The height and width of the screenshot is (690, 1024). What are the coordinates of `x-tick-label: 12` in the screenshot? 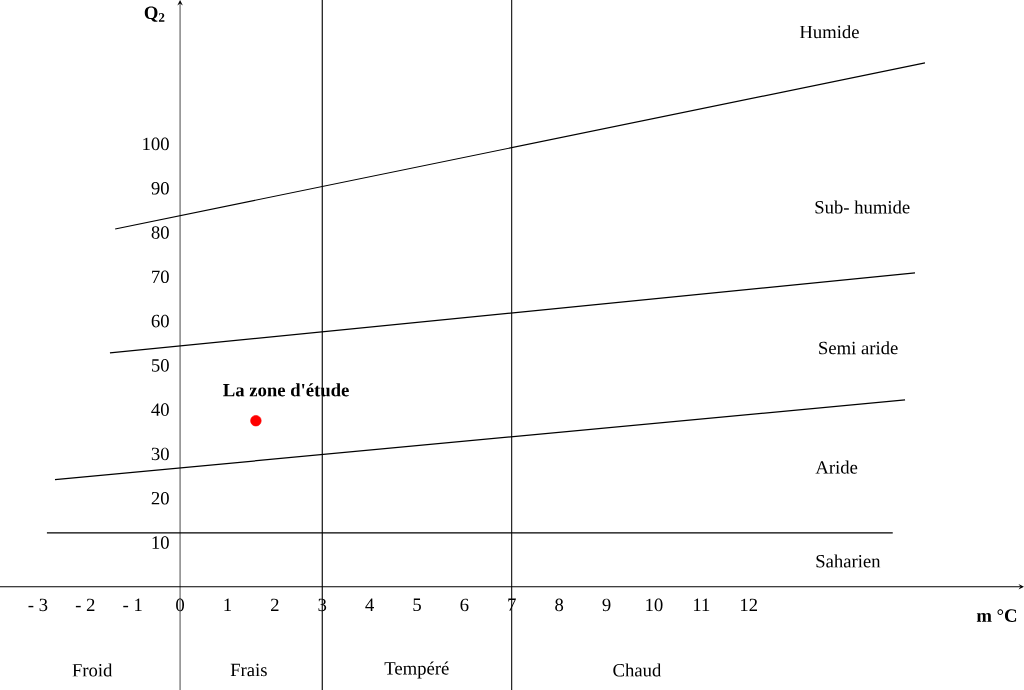 It's located at (749, 604).